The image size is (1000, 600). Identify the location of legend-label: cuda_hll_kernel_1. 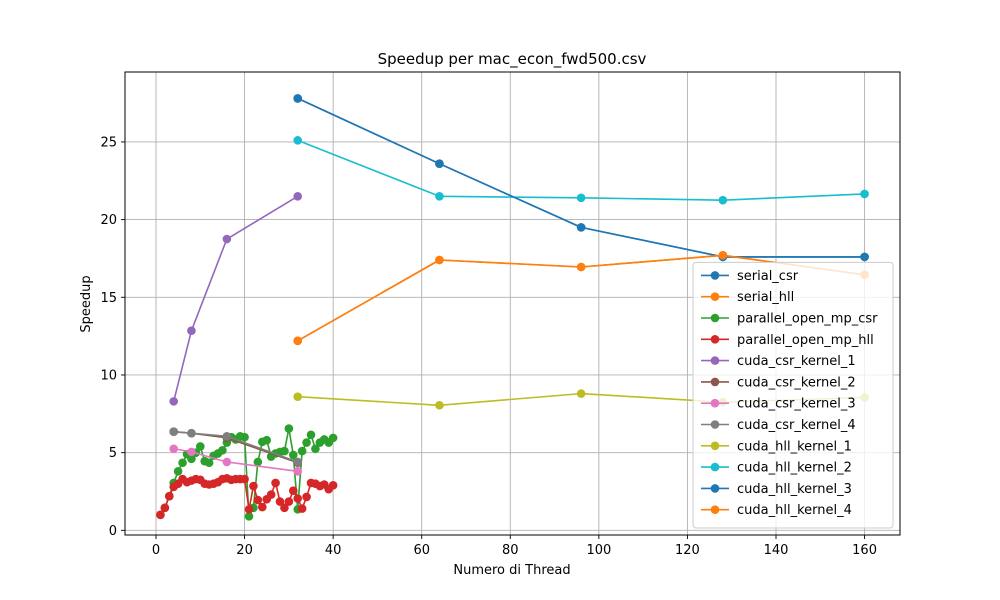
(794, 446).